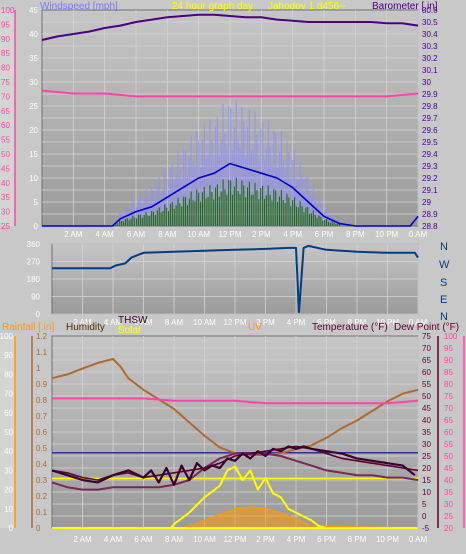  Describe the element at coordinates (255, 327) in the screenshot. I see `uv-axis-label: UV` at that location.